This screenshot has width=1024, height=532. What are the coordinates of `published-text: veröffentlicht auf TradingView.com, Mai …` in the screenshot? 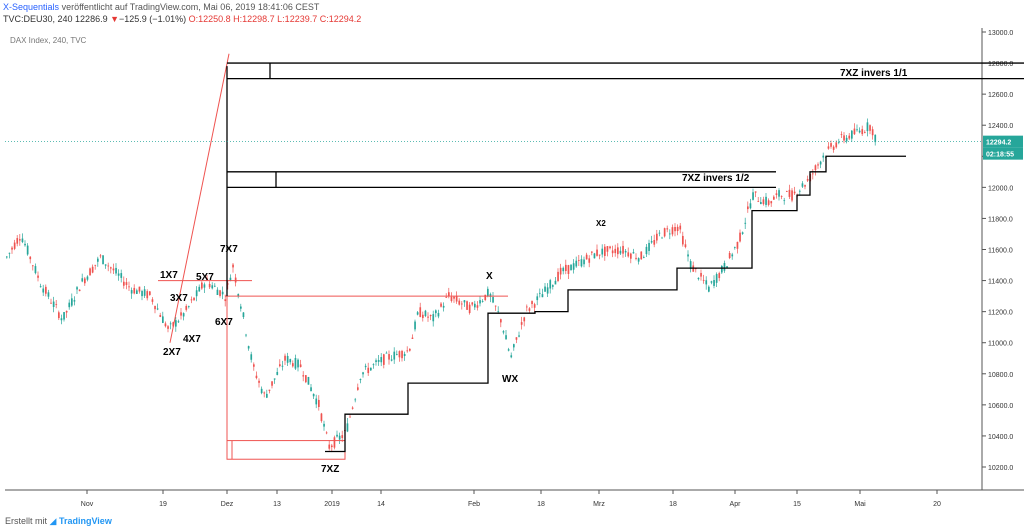 It's located at (190, 7).